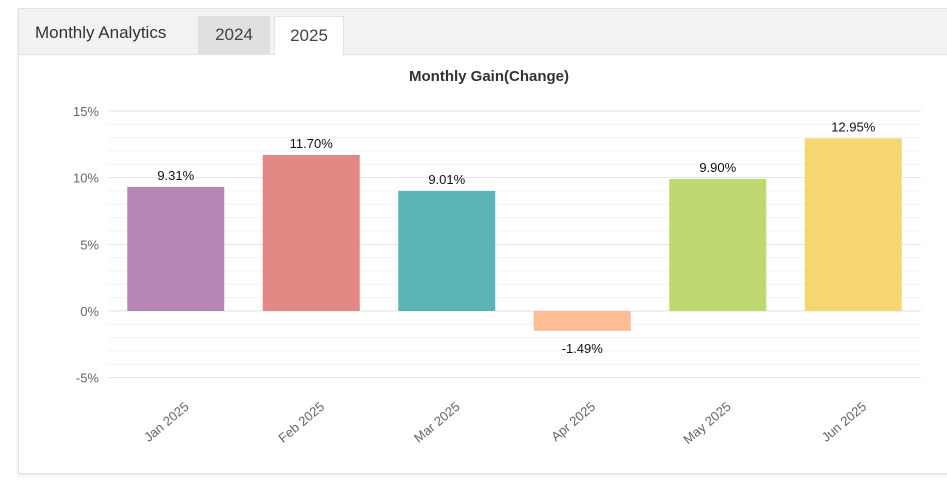  I want to click on y-tick-label: 15%, so click(86, 111).